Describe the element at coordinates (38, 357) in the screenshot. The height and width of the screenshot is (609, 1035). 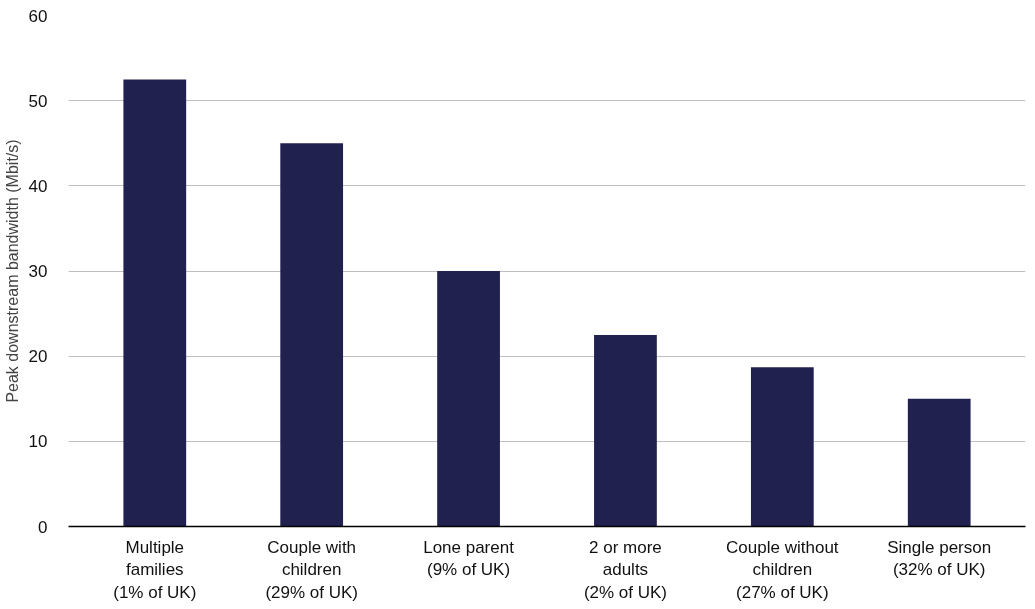
I see `y-tick-label: 20` at that location.